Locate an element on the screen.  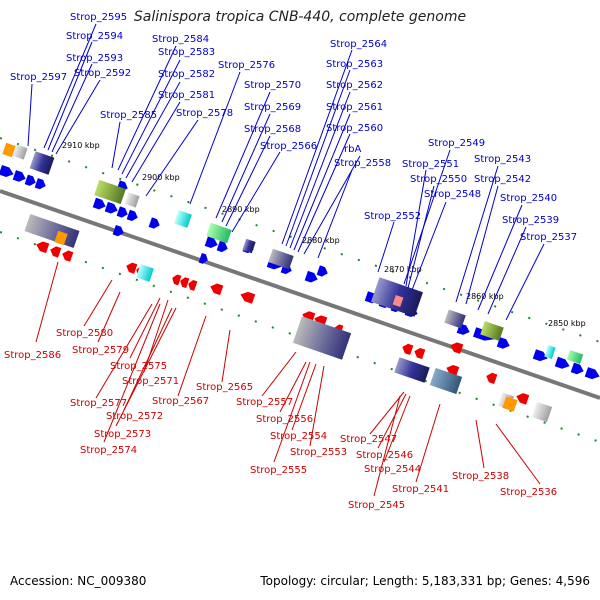
gene-label: Strop_2552 is located at coordinates (392, 216).